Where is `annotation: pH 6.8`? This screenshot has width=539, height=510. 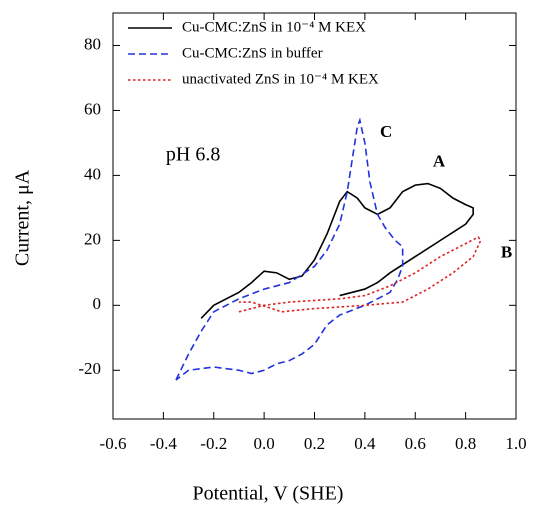 annotation: pH 6.8 is located at coordinates (193, 155).